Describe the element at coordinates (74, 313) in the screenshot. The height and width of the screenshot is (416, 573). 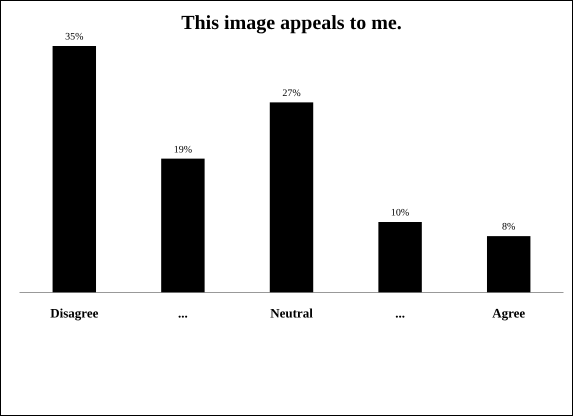
I see `x-tick-label: Disagree` at that location.